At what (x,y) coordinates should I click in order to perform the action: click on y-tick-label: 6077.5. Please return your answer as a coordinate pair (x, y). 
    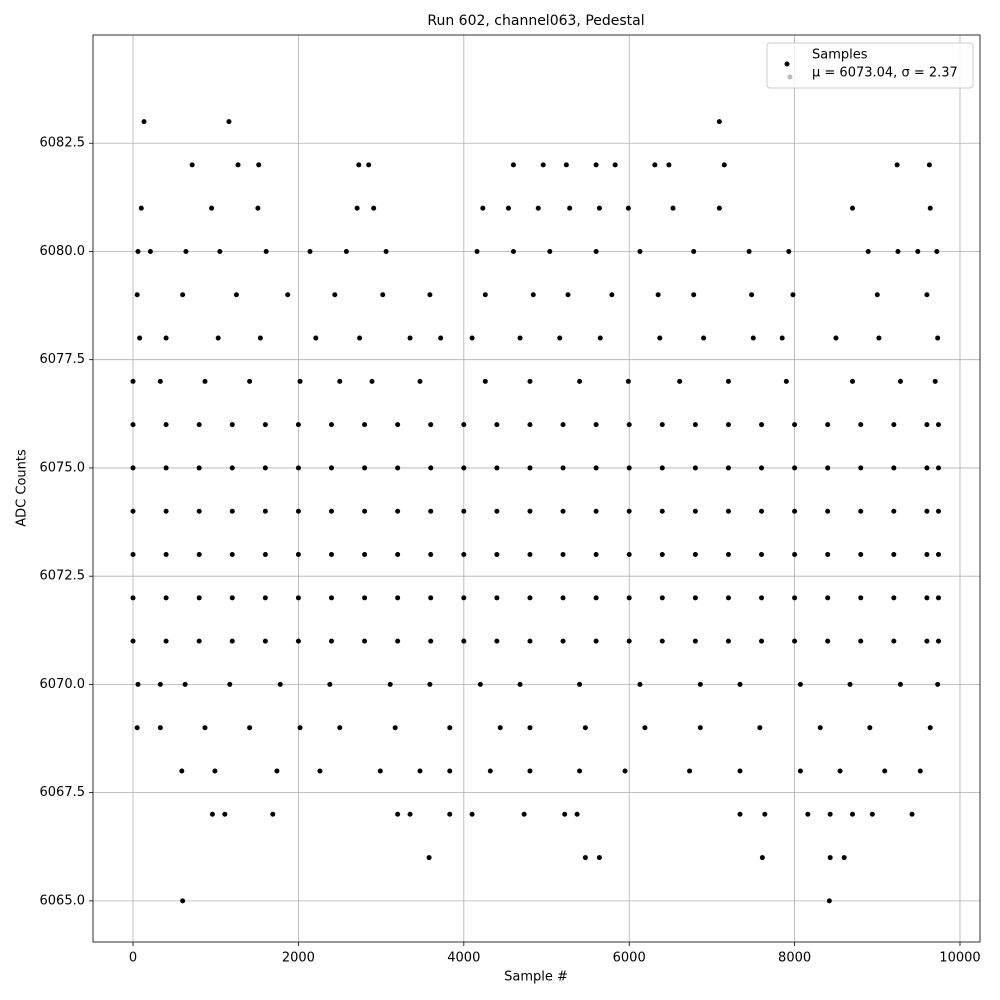
    Looking at the image, I should click on (63, 359).